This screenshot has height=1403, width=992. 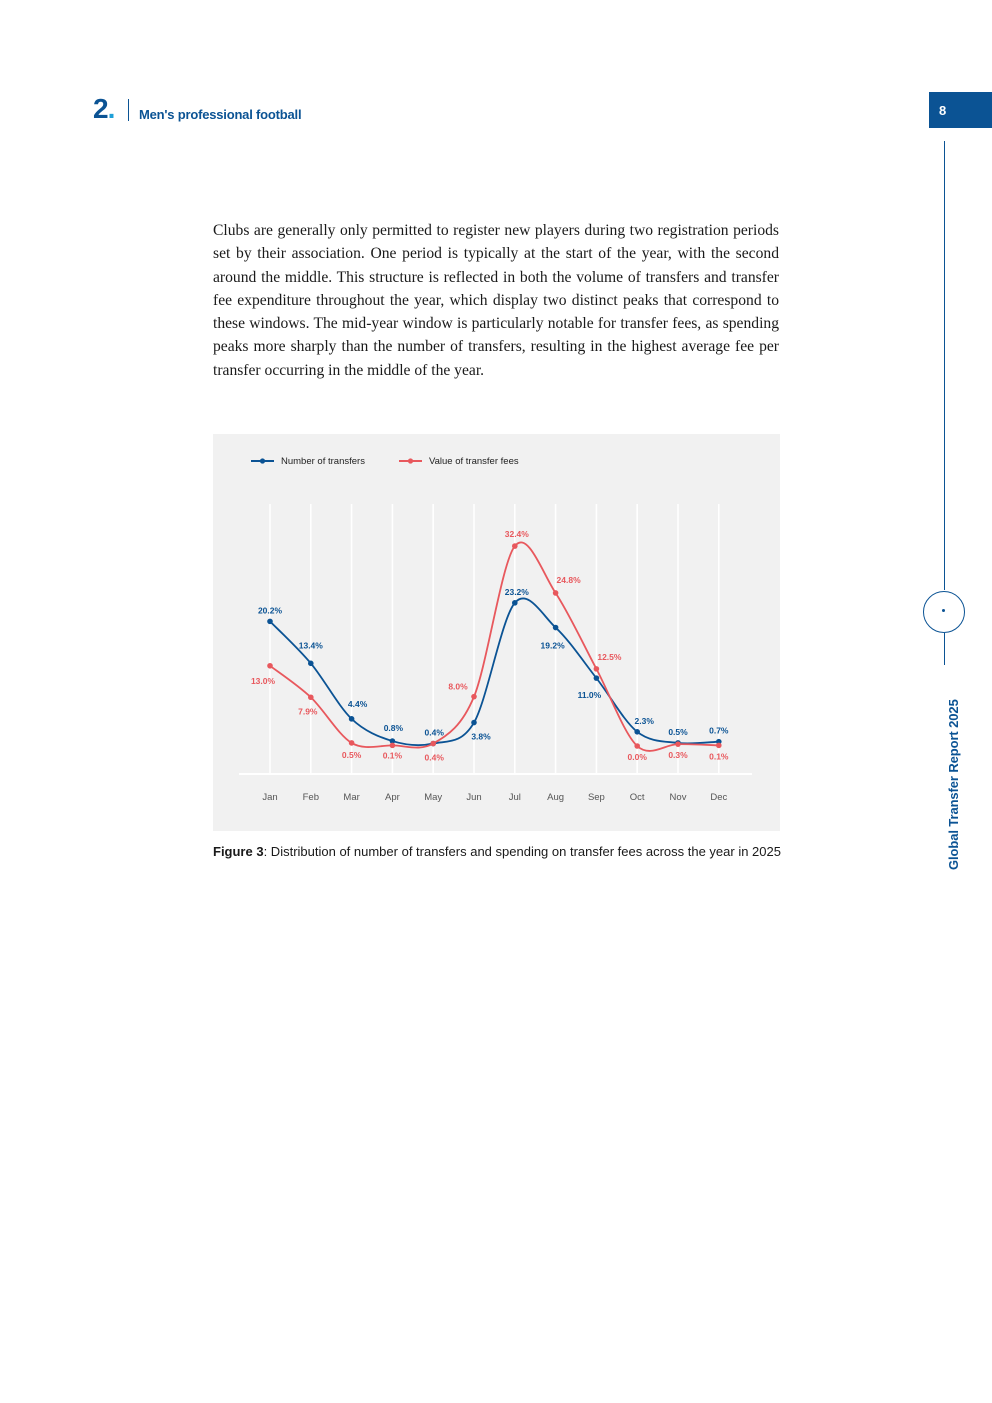 What do you see at coordinates (351, 797) in the screenshot?
I see `x-tick-mar: Mar` at bounding box center [351, 797].